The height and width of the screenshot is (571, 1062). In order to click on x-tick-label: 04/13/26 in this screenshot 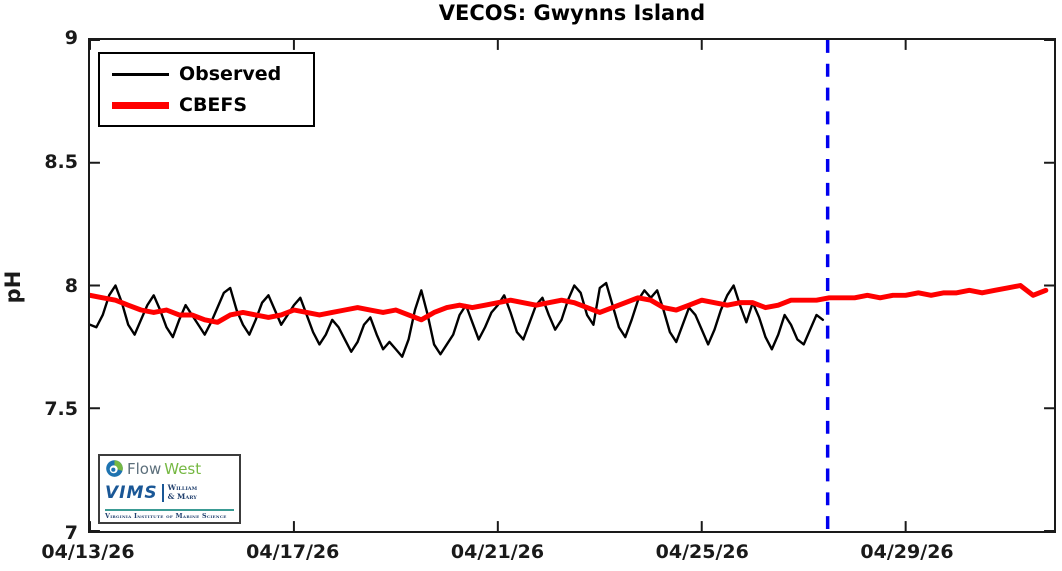, I will do `click(88, 552)`.